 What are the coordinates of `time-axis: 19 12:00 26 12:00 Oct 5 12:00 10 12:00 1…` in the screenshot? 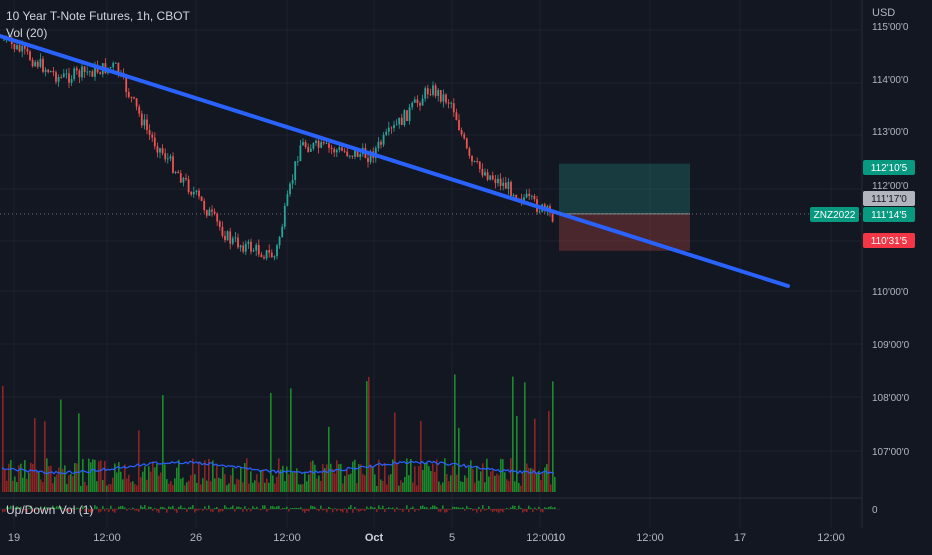 It's located at (426, 538).